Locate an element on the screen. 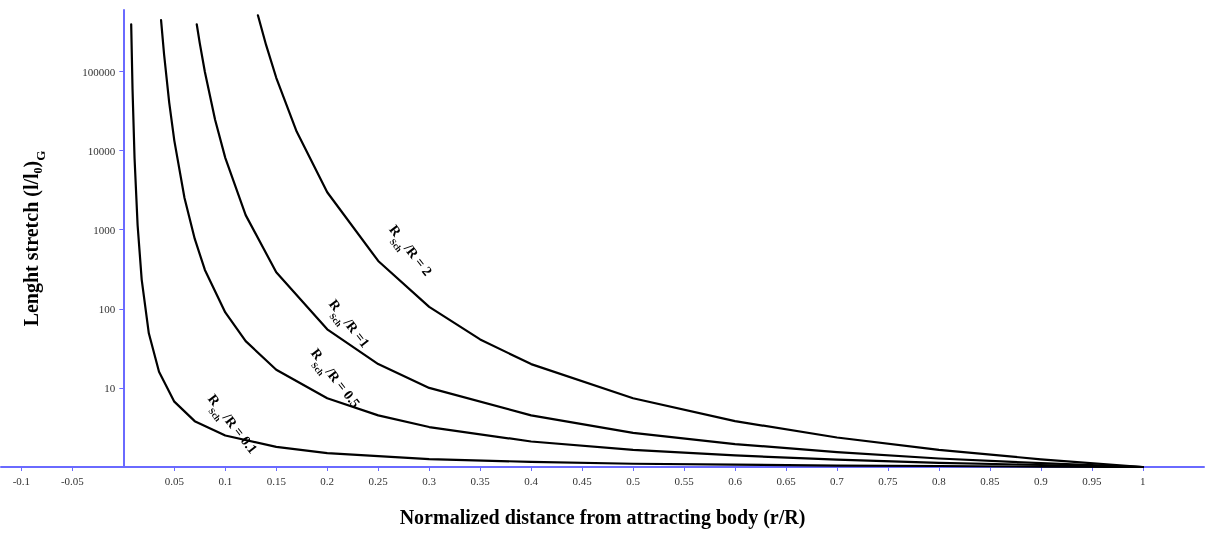 The width and height of the screenshot is (1206, 548). x-tick-label: 1 is located at coordinates (1143, 480).